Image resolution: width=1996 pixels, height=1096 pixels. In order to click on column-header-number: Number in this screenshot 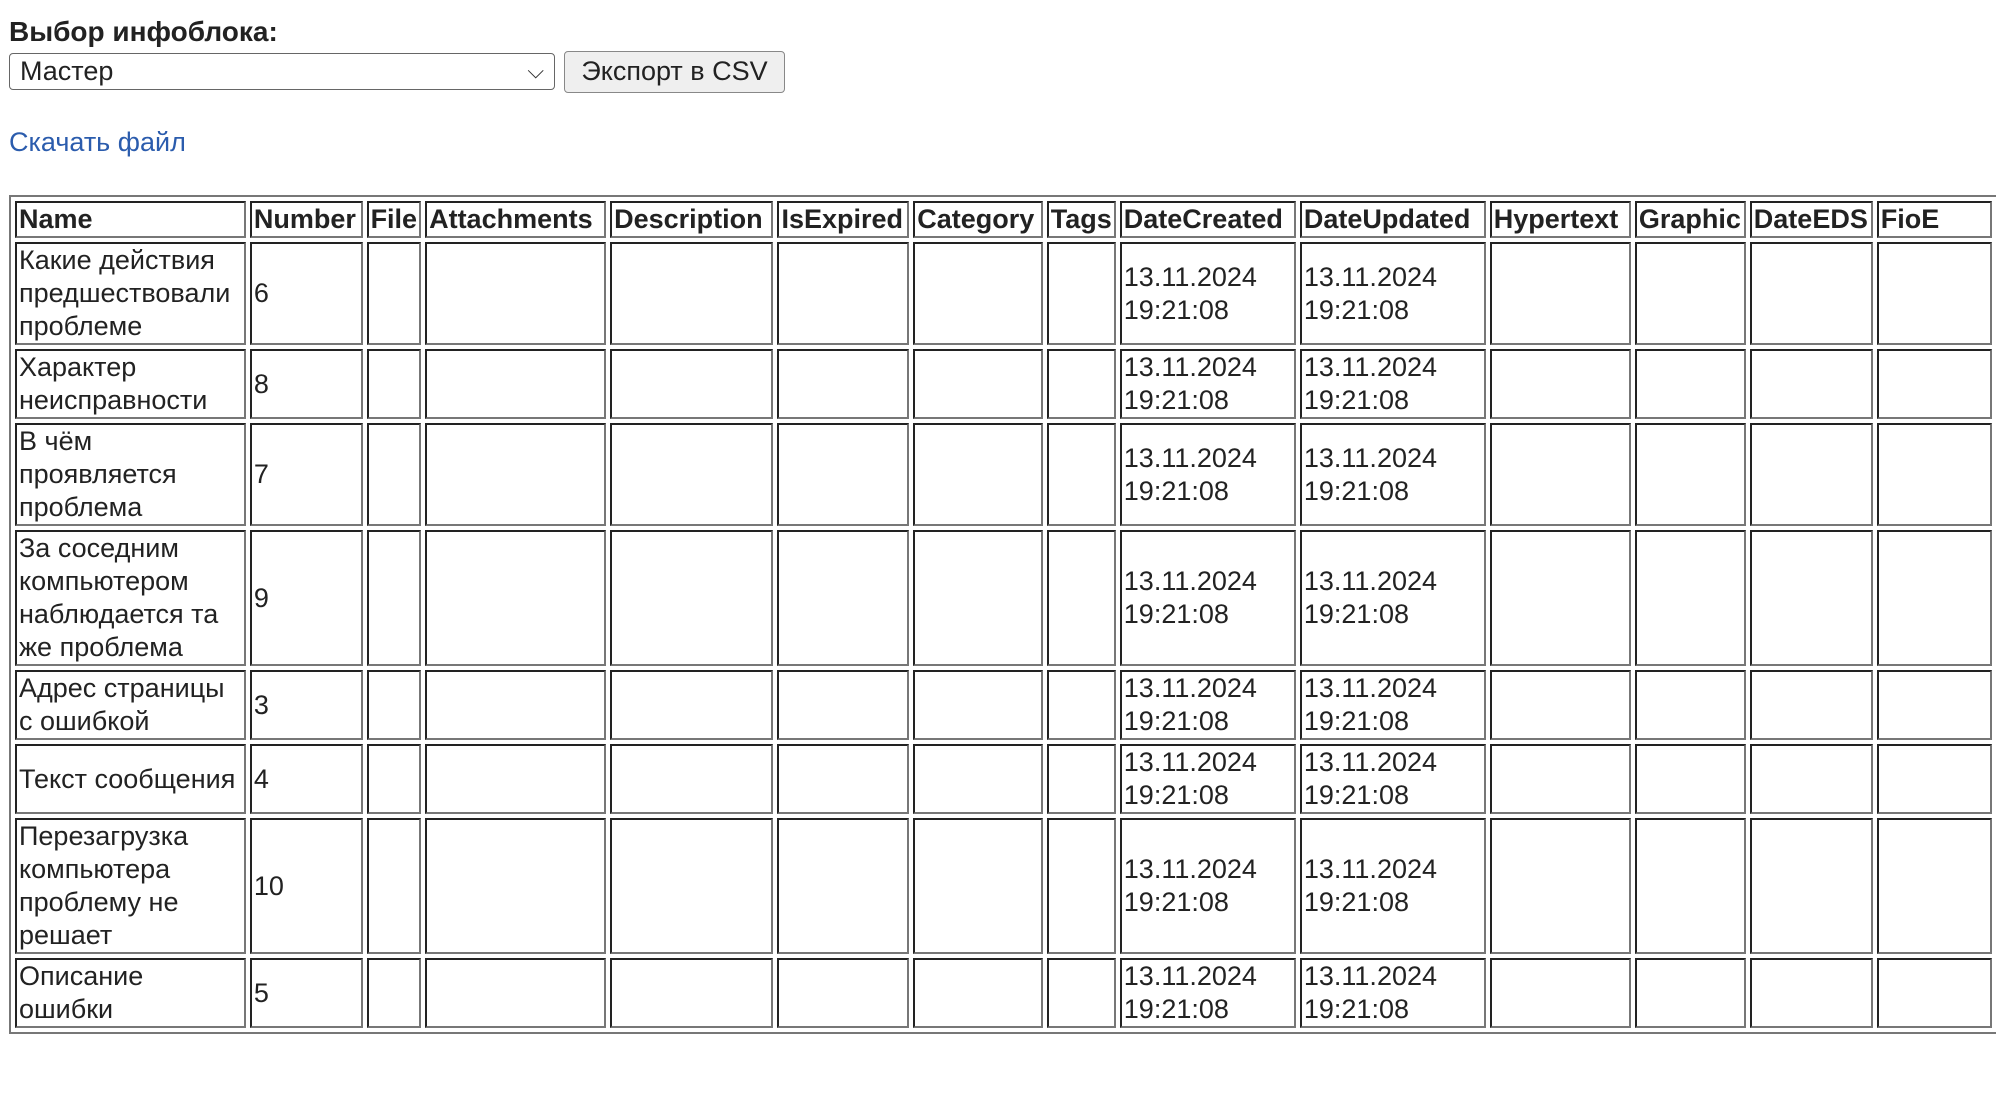, I will do `click(306, 219)`.